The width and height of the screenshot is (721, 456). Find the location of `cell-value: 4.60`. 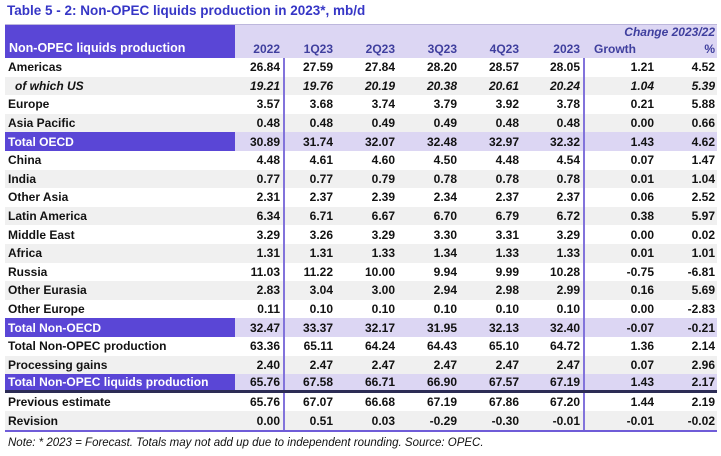

cell-value: 4.60 is located at coordinates (378, 160).